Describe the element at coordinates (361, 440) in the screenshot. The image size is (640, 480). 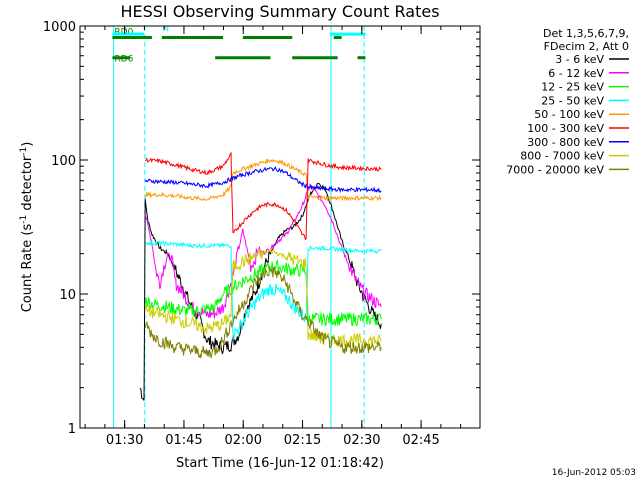
I see `x-tick-label: 02:30` at that location.